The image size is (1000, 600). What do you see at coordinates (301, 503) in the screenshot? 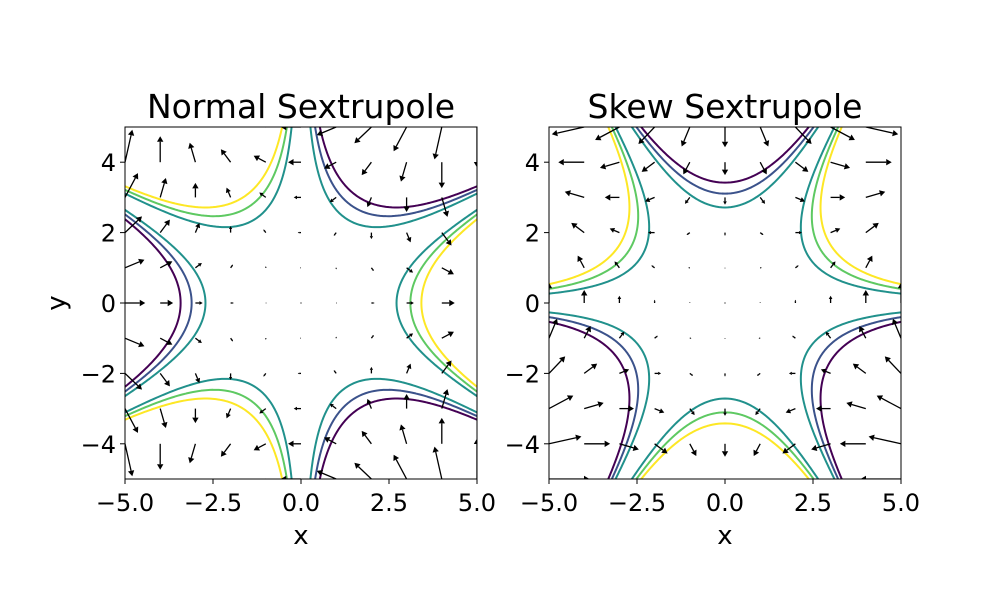
I see `x-tick-label: 0.0` at bounding box center [301, 503].